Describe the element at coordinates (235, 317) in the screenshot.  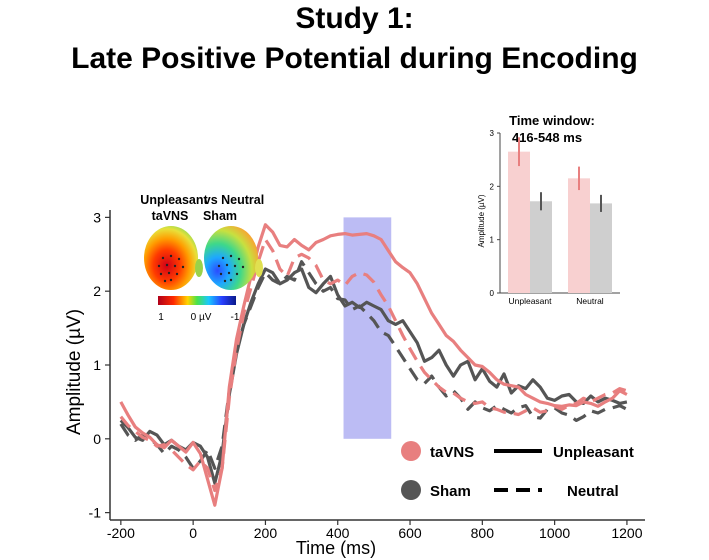
I see `colorbar-min-label: -1` at that location.